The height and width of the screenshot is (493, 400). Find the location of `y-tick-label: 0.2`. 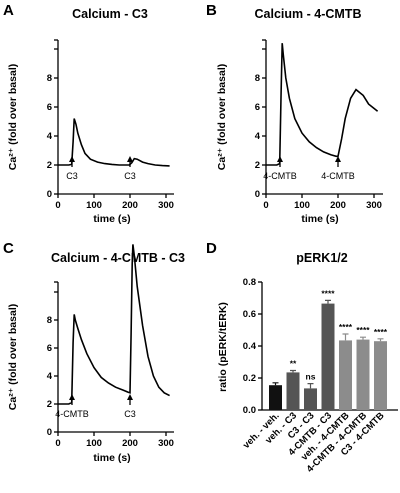

y-tick-label: 0.2 is located at coordinates (249, 378).